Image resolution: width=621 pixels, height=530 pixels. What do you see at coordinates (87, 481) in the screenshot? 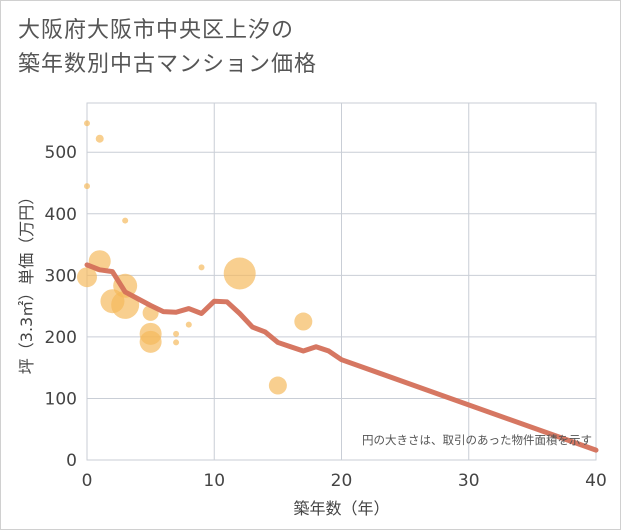
I see `x-tick-label: 0` at bounding box center [87, 481].